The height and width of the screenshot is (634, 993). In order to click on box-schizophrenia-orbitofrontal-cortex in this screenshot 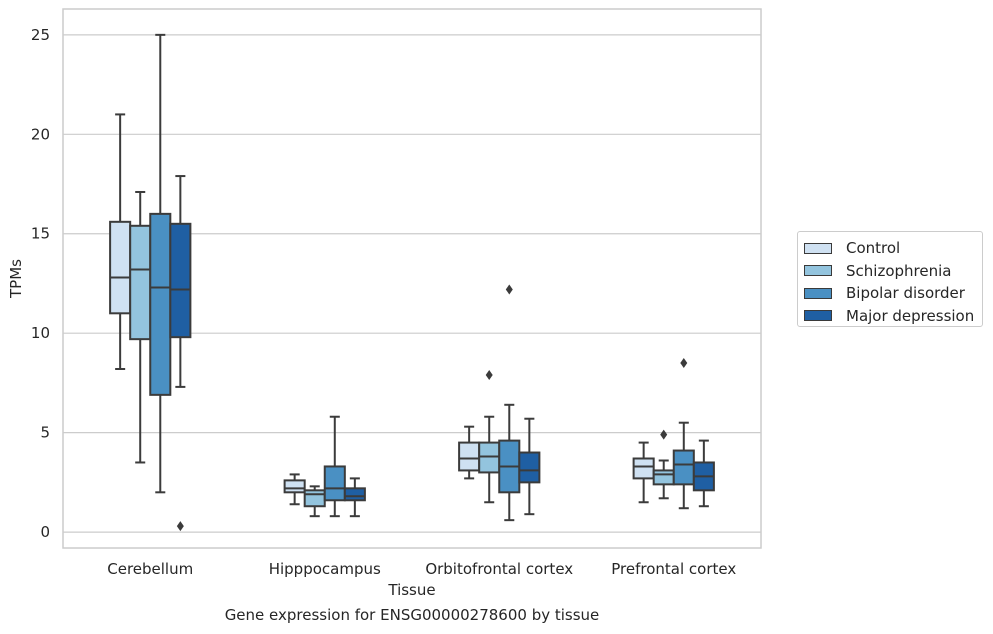, I will do `click(489, 436)`.